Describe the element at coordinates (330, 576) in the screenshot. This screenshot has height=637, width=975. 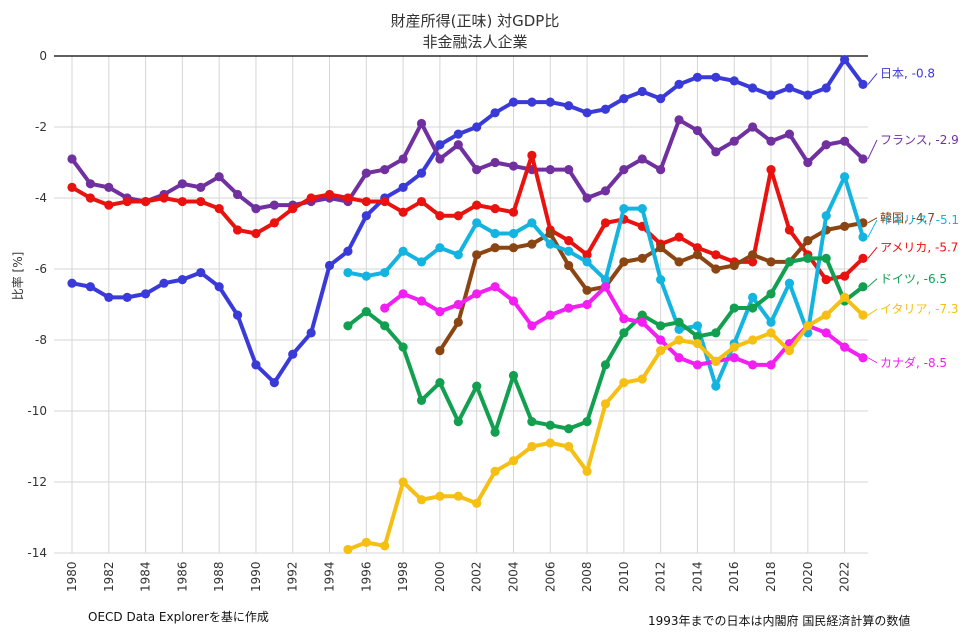
I see `x-tick-label: 1994` at that location.